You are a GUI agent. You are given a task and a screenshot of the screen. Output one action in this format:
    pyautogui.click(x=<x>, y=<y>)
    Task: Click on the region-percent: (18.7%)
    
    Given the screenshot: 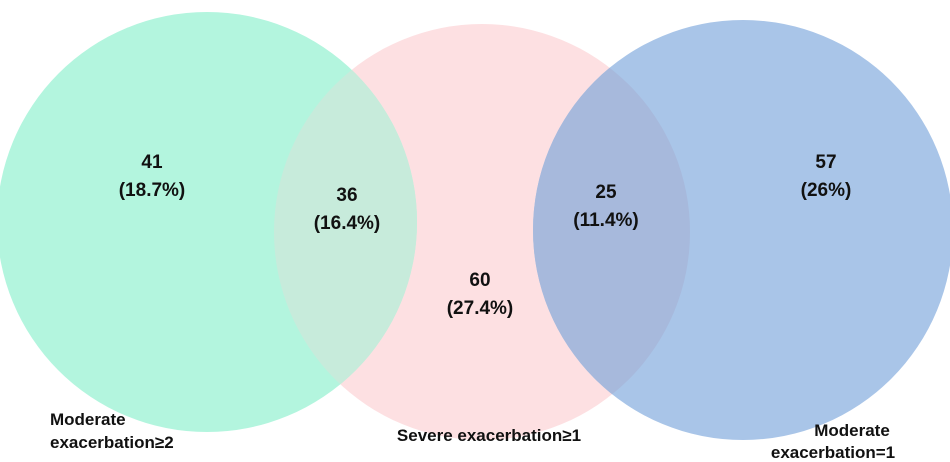 What is the action you would take?
    pyautogui.click(x=152, y=190)
    